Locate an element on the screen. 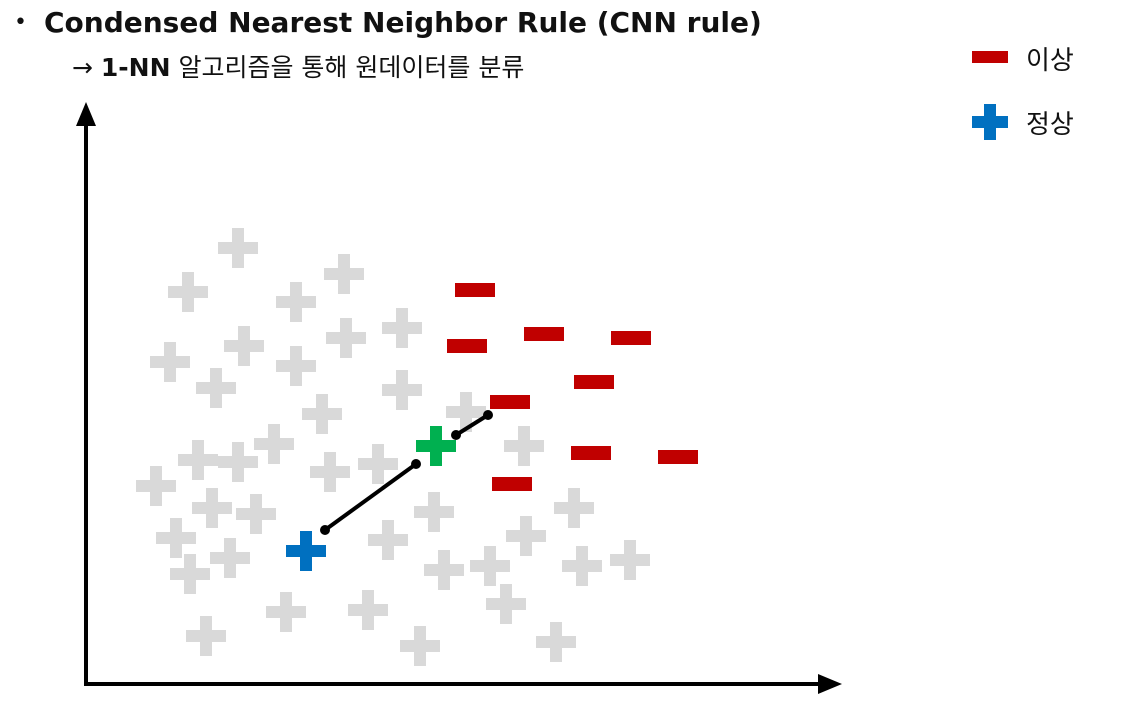  red-minus-group is located at coordinates (572, 387).